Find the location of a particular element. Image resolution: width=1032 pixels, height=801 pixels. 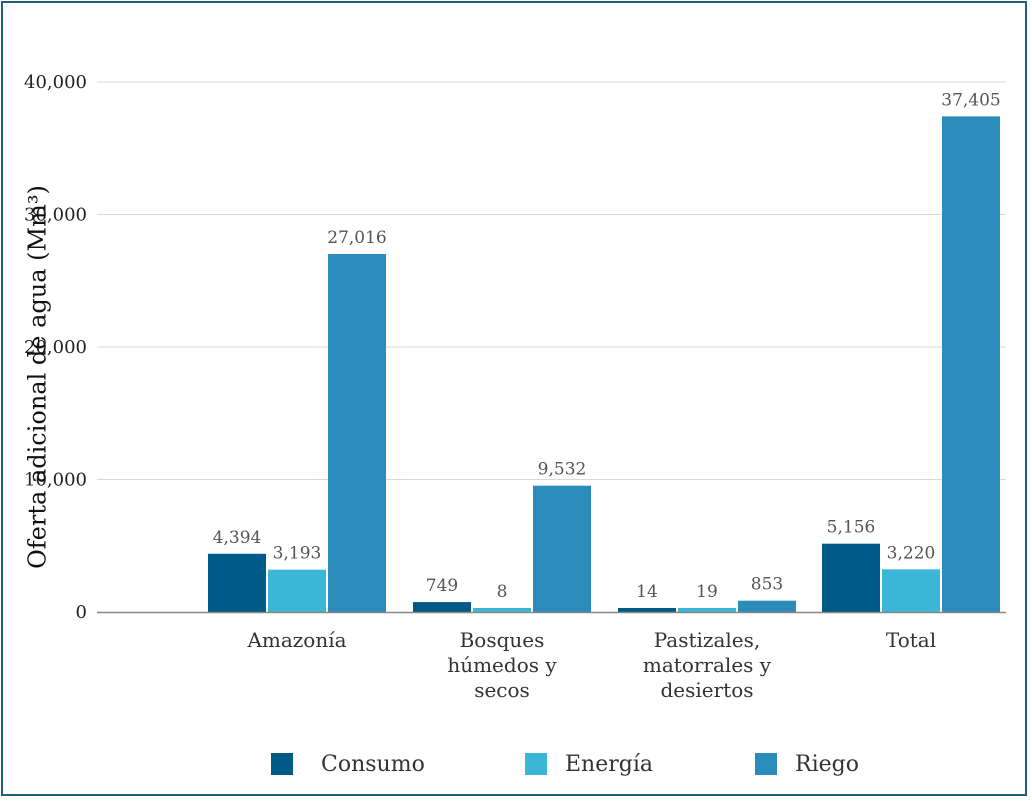

y-tick-label: 20,000 is located at coordinates (55, 347).